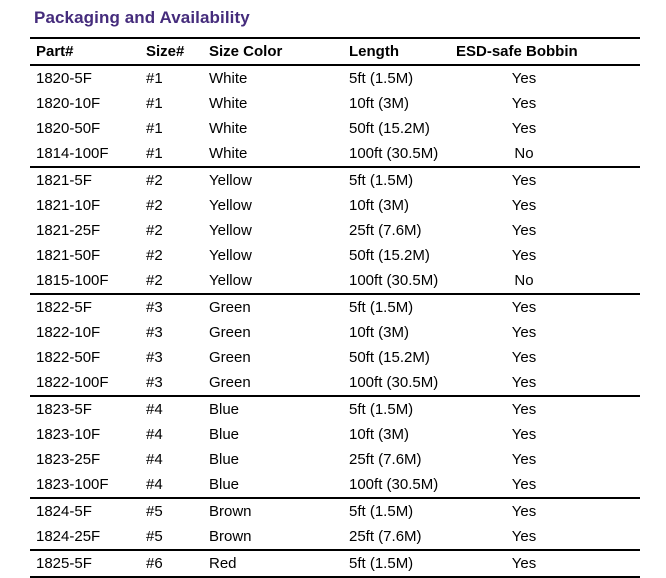 This screenshot has height=578, width=666. I want to click on table-row: 1821-10F #2 Yellow 10ft (3M) Yes, so click(335, 205).